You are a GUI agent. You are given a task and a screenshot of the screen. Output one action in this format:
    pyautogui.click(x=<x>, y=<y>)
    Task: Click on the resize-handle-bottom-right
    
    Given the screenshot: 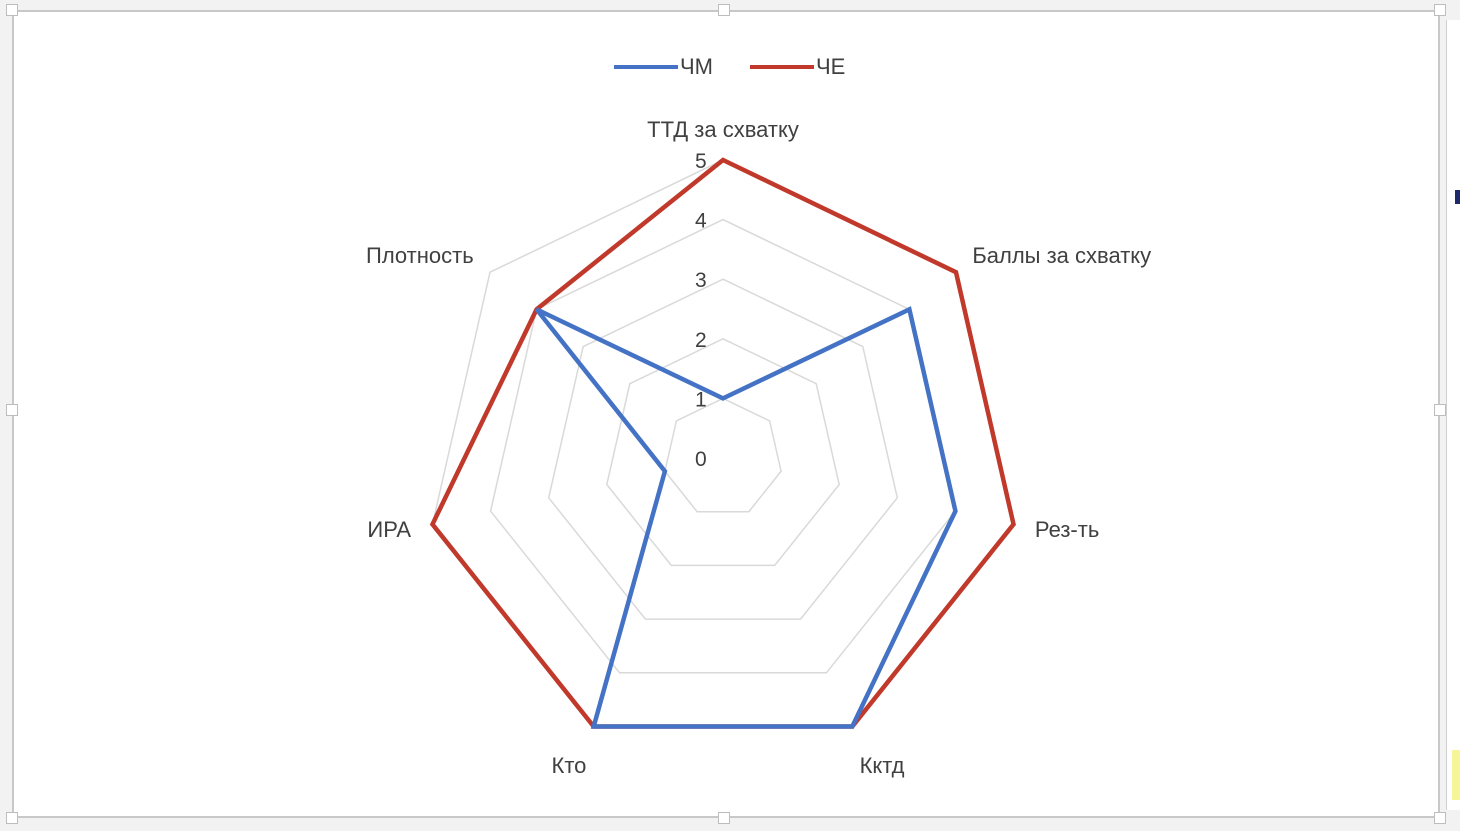 What is the action you would take?
    pyautogui.click(x=1440, y=818)
    